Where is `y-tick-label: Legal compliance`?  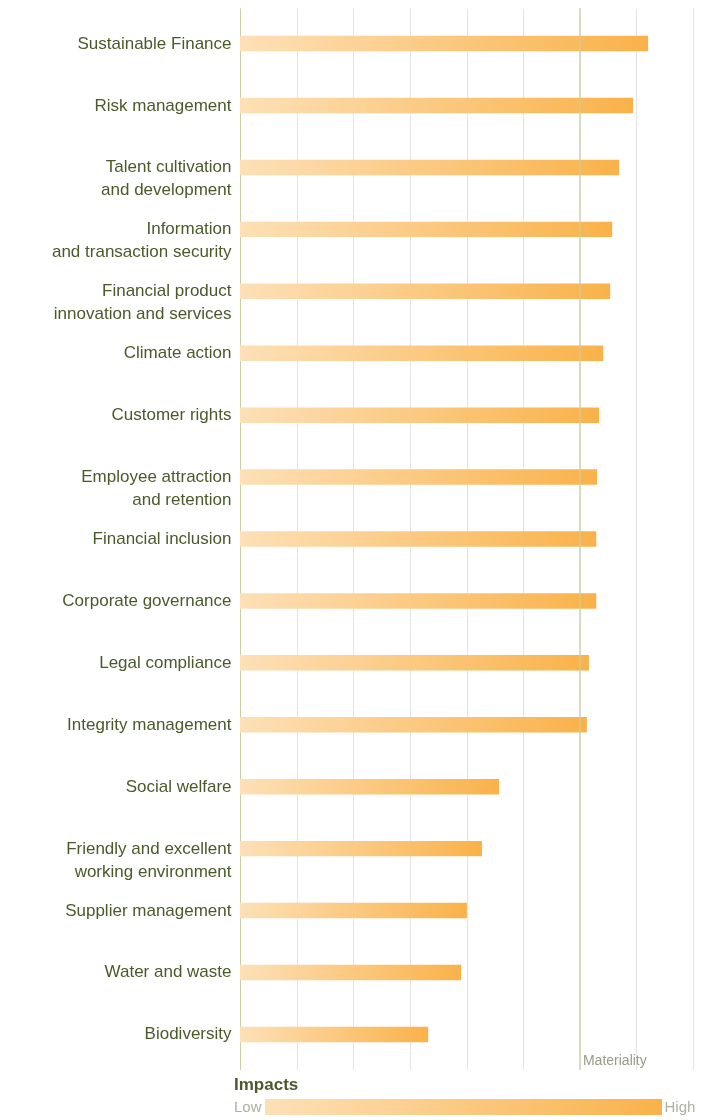
y-tick-label: Legal compliance is located at coordinates (165, 662).